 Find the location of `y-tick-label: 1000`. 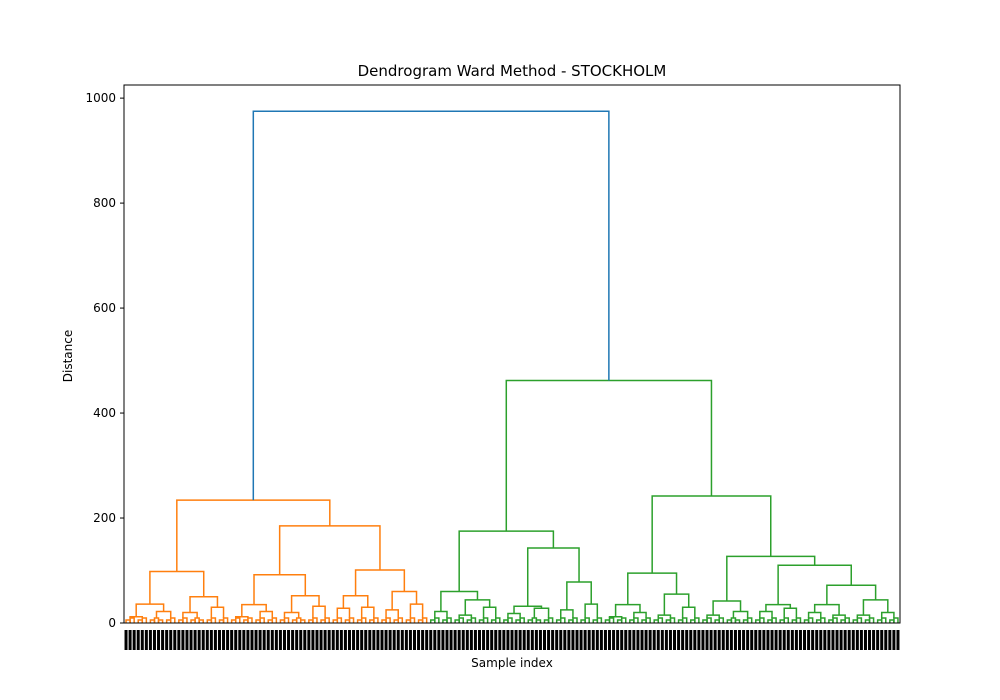

y-tick-label: 1000 is located at coordinates (100, 98).